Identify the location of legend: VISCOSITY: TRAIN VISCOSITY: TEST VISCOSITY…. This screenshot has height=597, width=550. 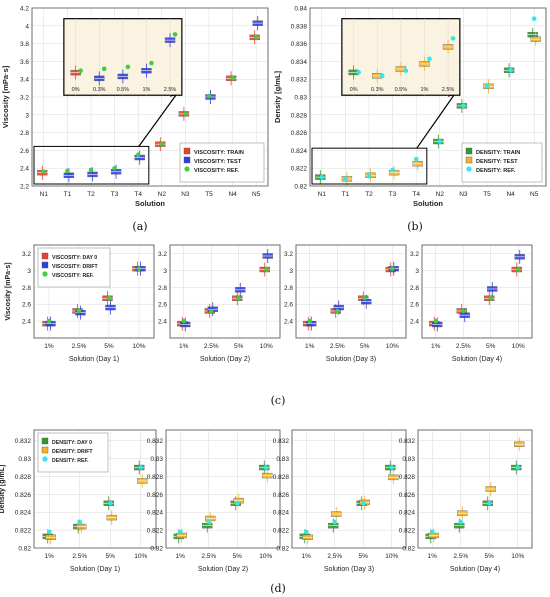
(222, 162).